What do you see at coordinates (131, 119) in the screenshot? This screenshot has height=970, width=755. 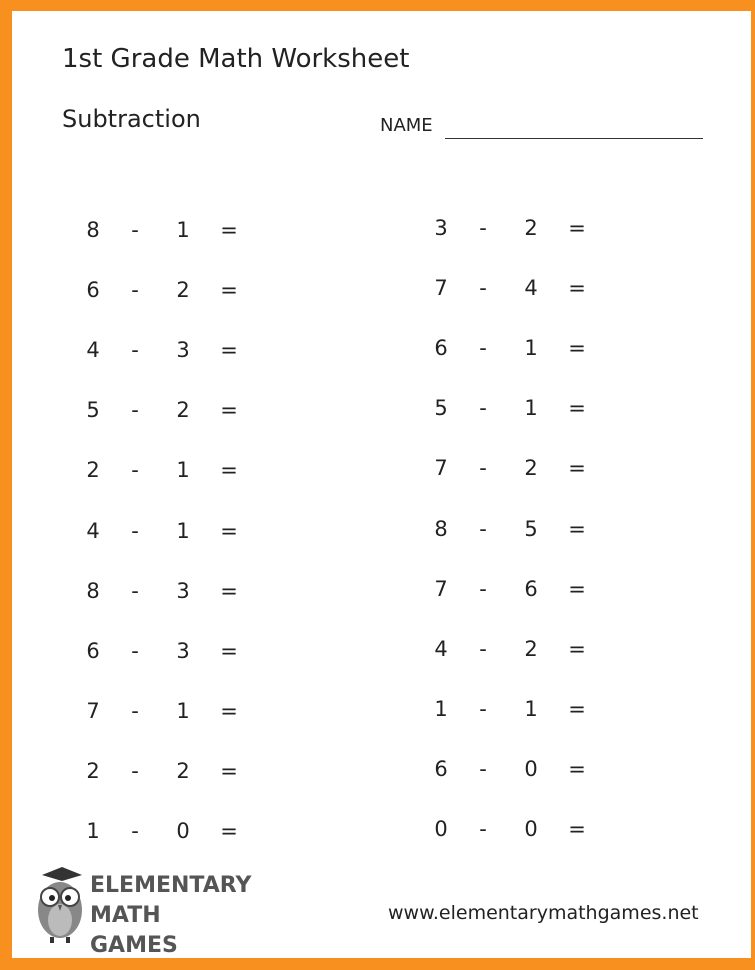 I see `worksheet-subtitle: Subtraction` at bounding box center [131, 119].